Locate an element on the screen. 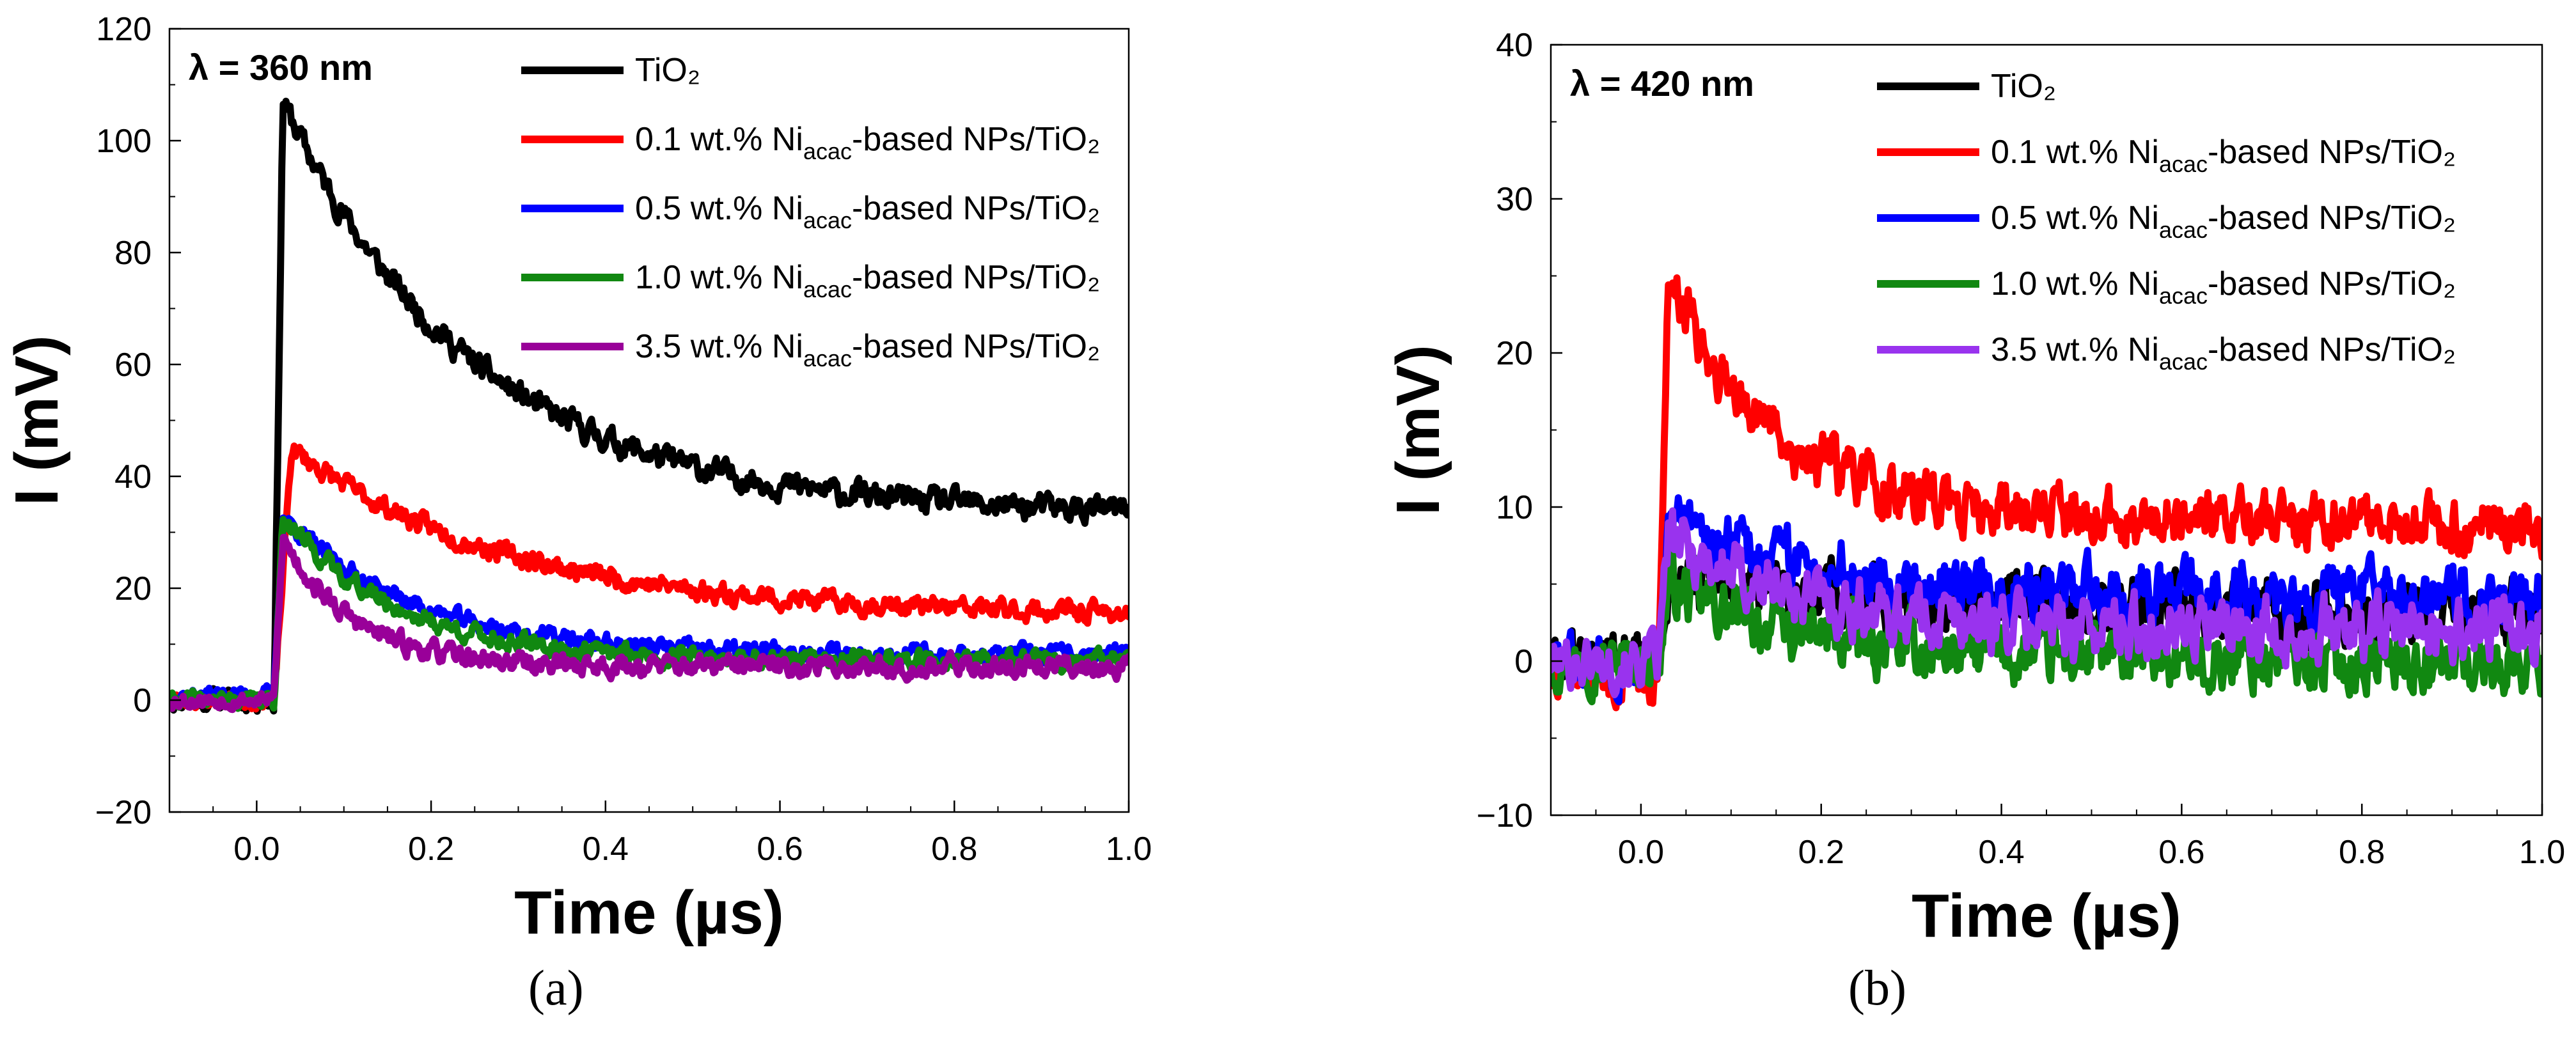  x-tick-label-a-2: 0.4 is located at coordinates (606, 849).